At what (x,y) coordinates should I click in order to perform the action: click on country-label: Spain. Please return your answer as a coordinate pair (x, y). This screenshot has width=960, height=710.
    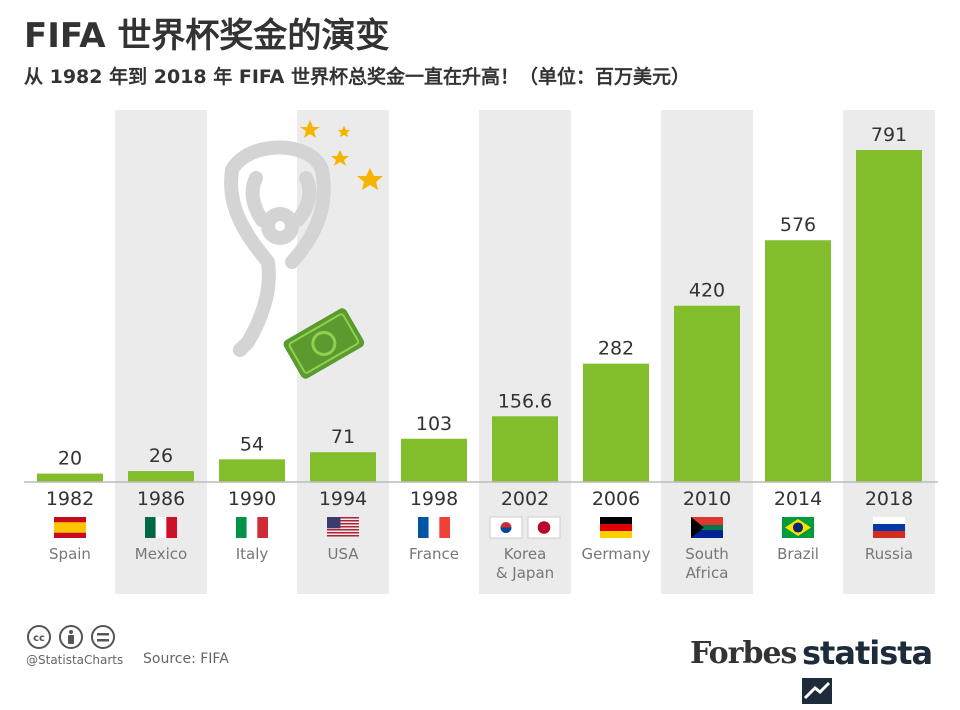
    Looking at the image, I should click on (70, 554).